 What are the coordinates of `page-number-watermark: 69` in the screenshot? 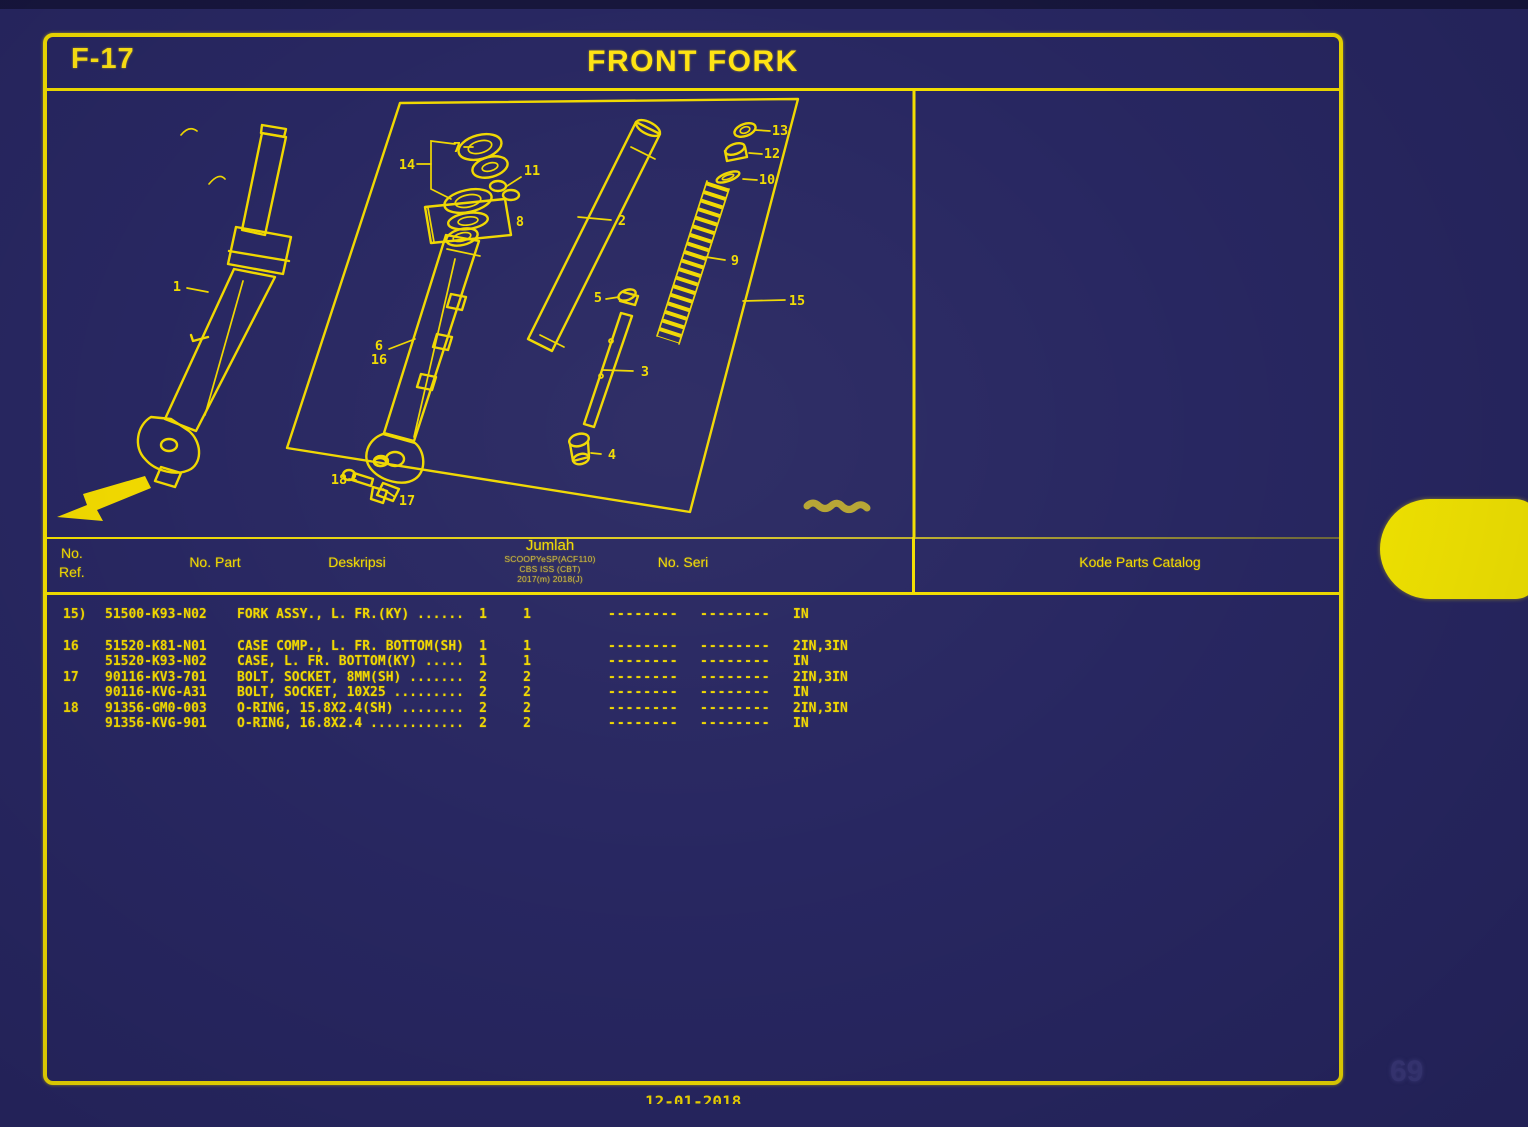 It's located at (1407, 1071).